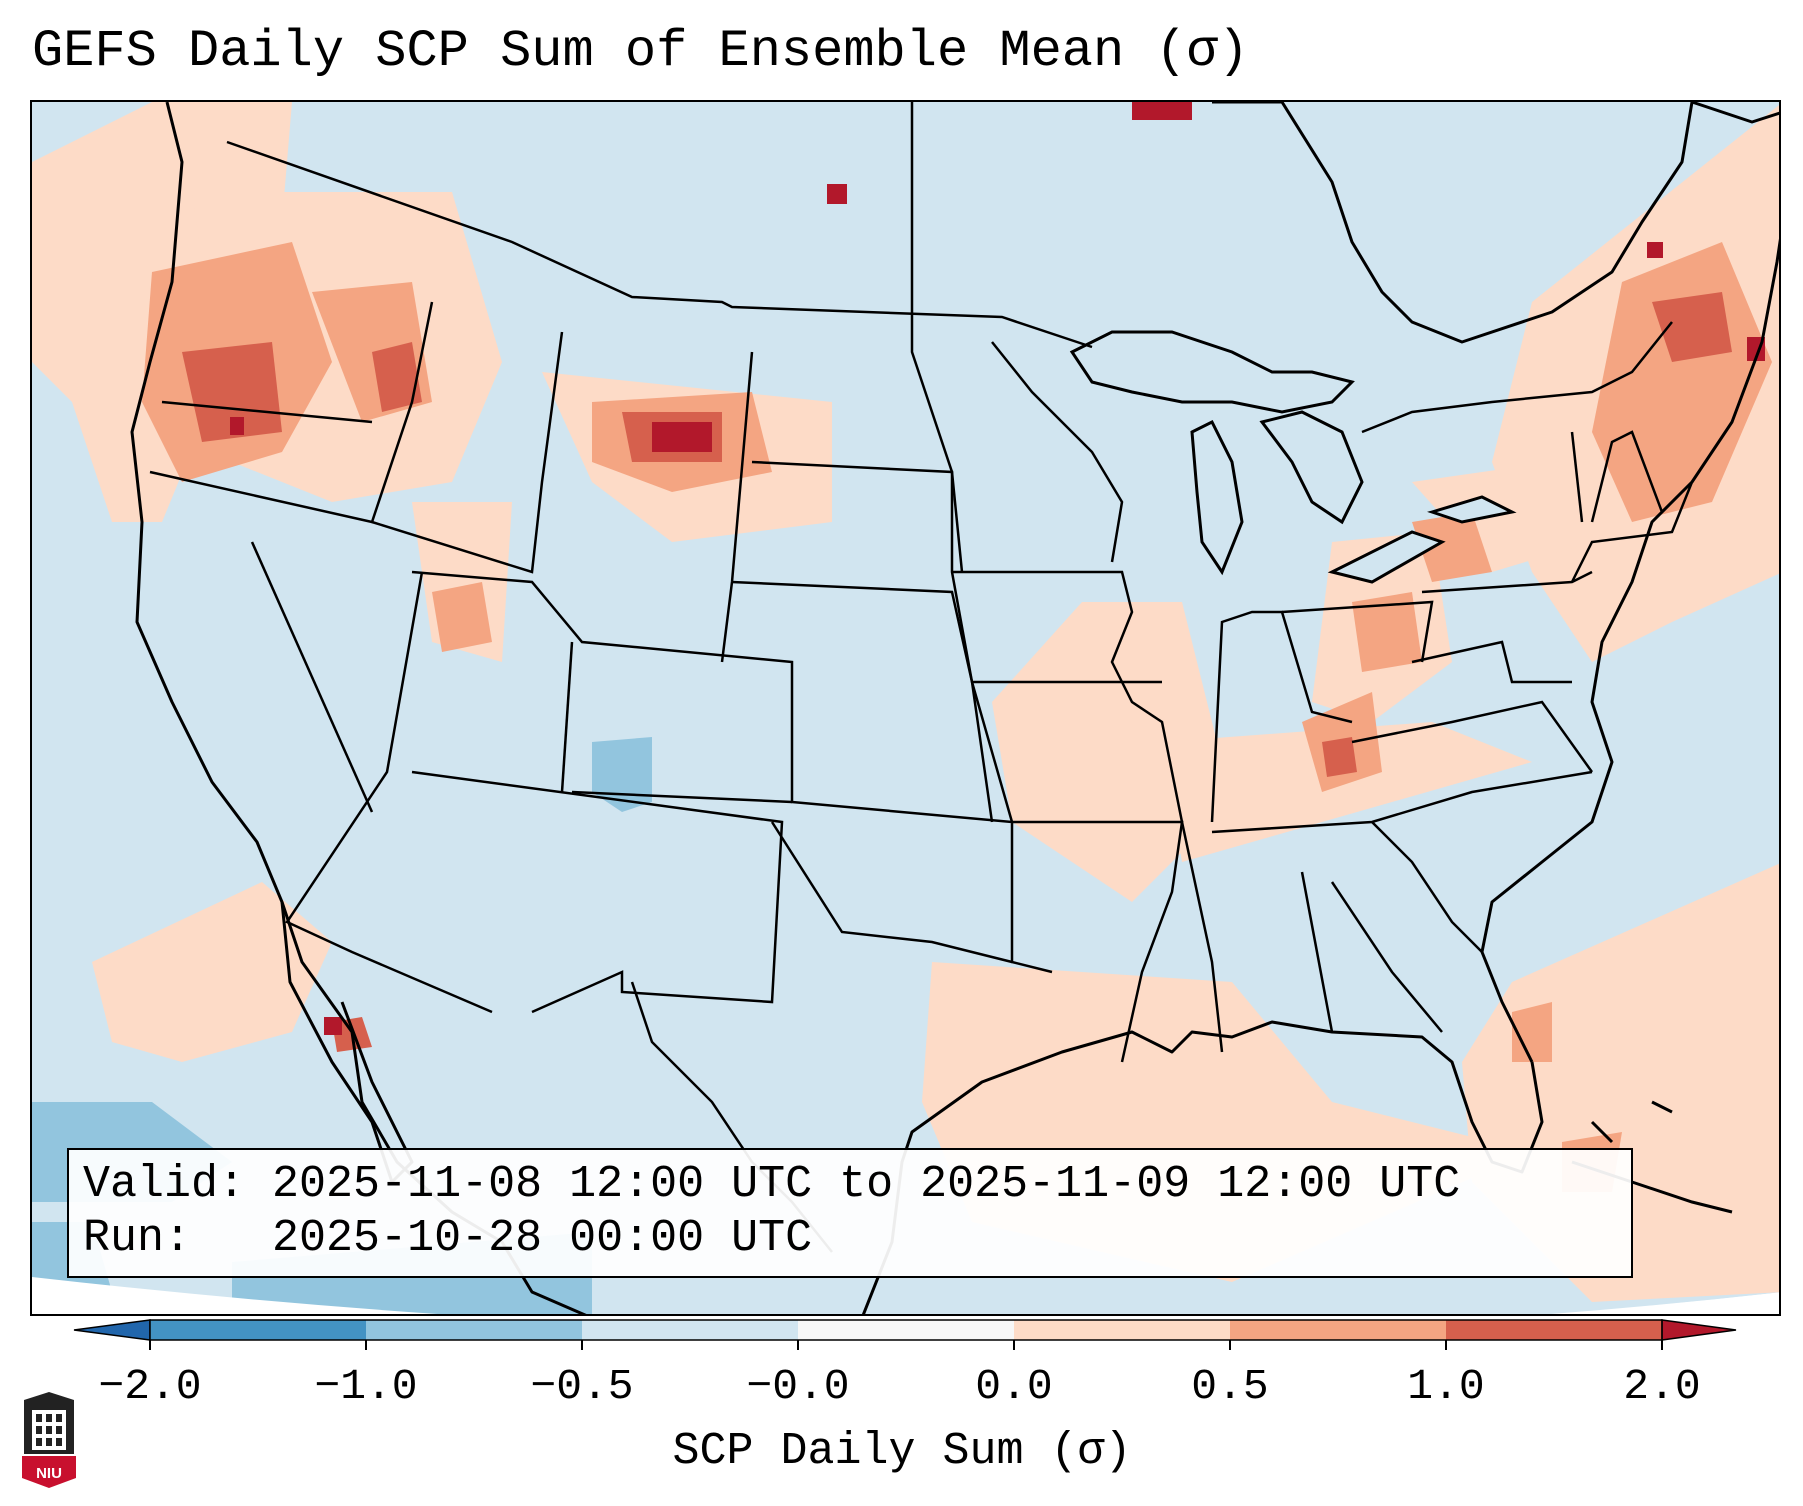 This screenshot has height=1506, width=1803. What do you see at coordinates (49, 1473) in the screenshot?
I see `logo-text: NIU` at bounding box center [49, 1473].